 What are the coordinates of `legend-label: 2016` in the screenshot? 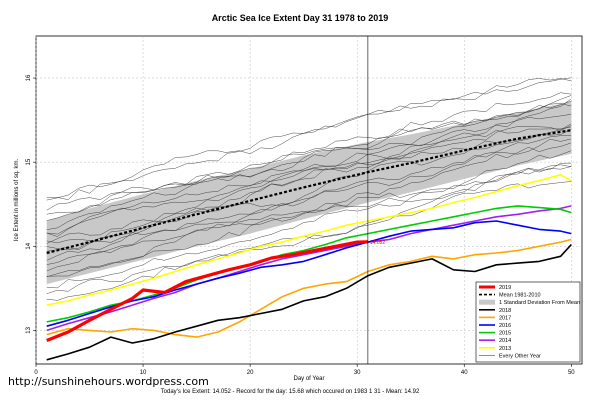 It's located at (505, 326).